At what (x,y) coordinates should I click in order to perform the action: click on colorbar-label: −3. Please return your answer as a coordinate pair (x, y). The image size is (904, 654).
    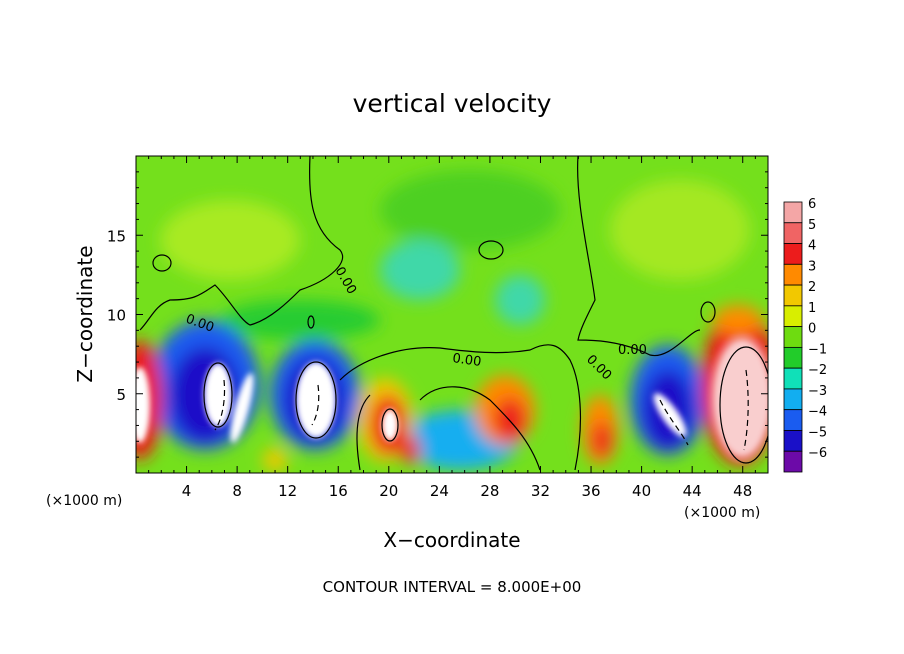
    Looking at the image, I should click on (817, 391).